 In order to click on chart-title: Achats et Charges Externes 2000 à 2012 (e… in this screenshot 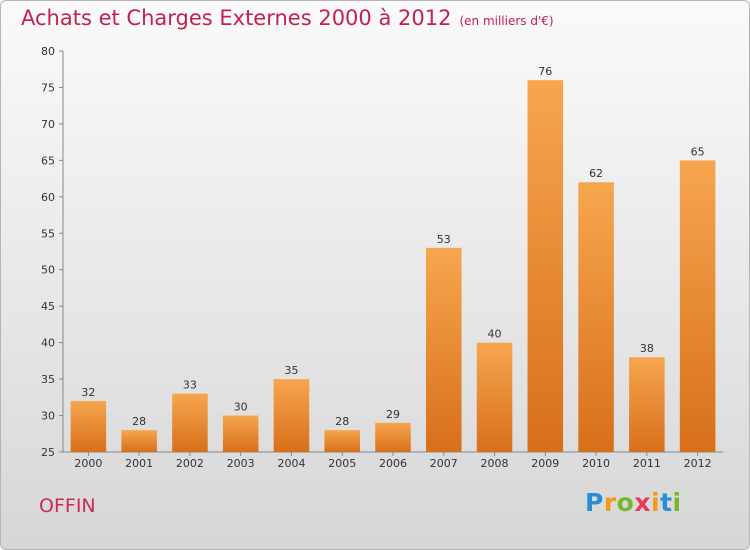, I will do `click(287, 18)`.